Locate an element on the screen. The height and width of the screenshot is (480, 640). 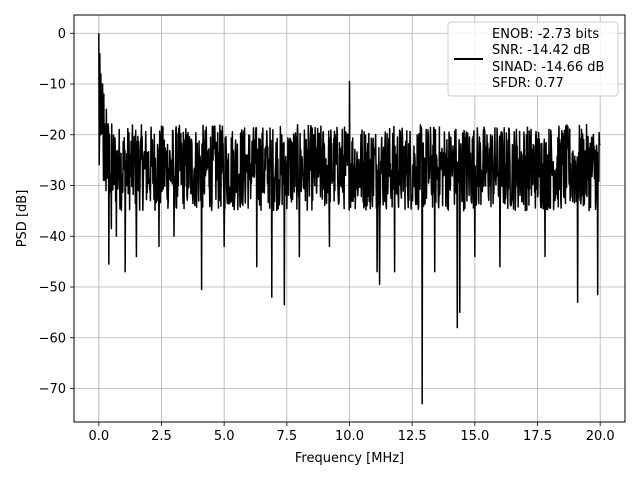
y-tick-label: −70 is located at coordinates (52, 389).